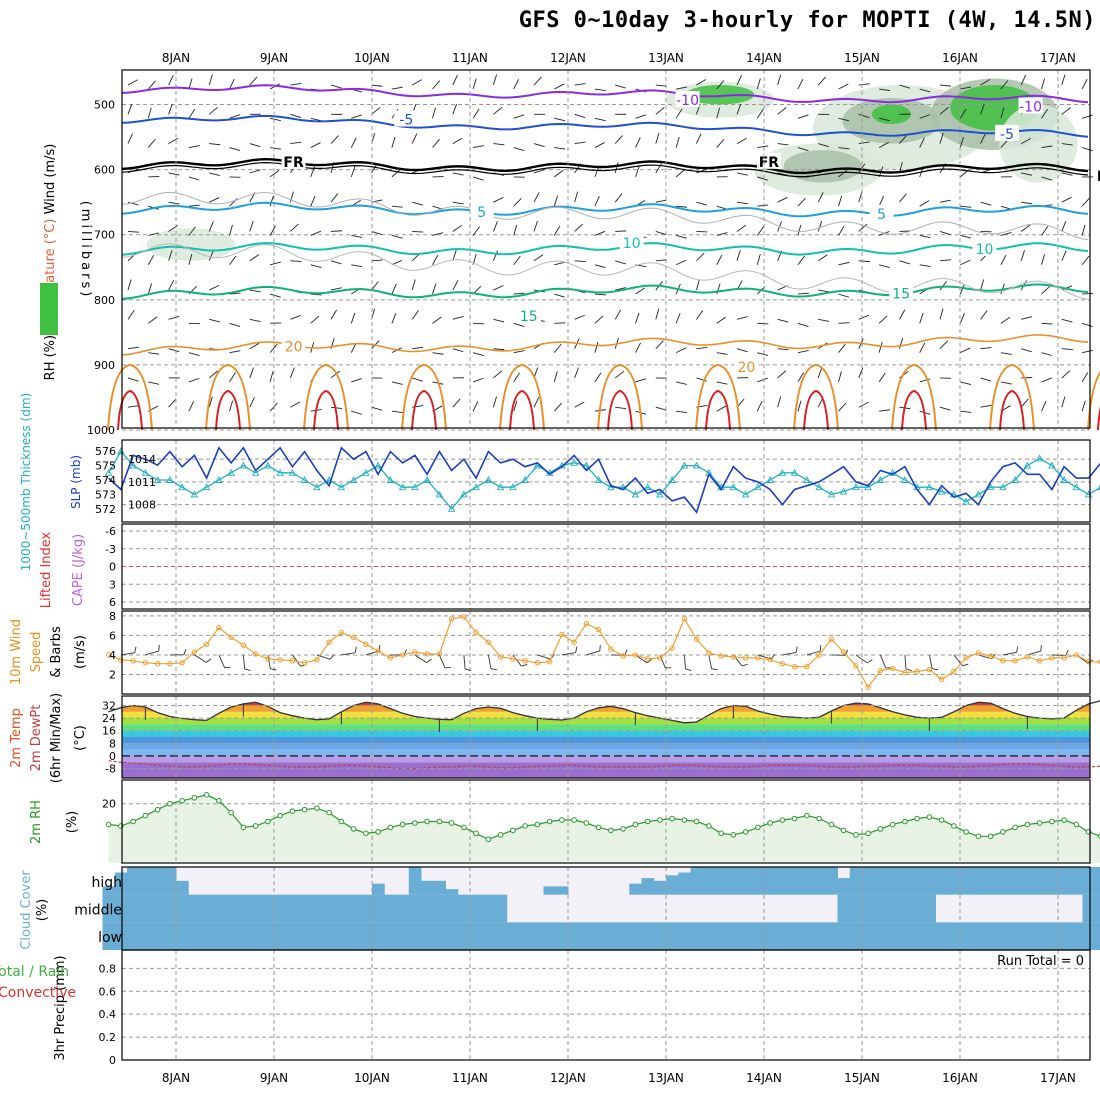 Image resolution: width=1100 pixels, height=1100 pixels. Describe the element at coordinates (56, 738) in the screenshot. I see `temp-ylabel-3: (6hr Min/Max)` at that location.